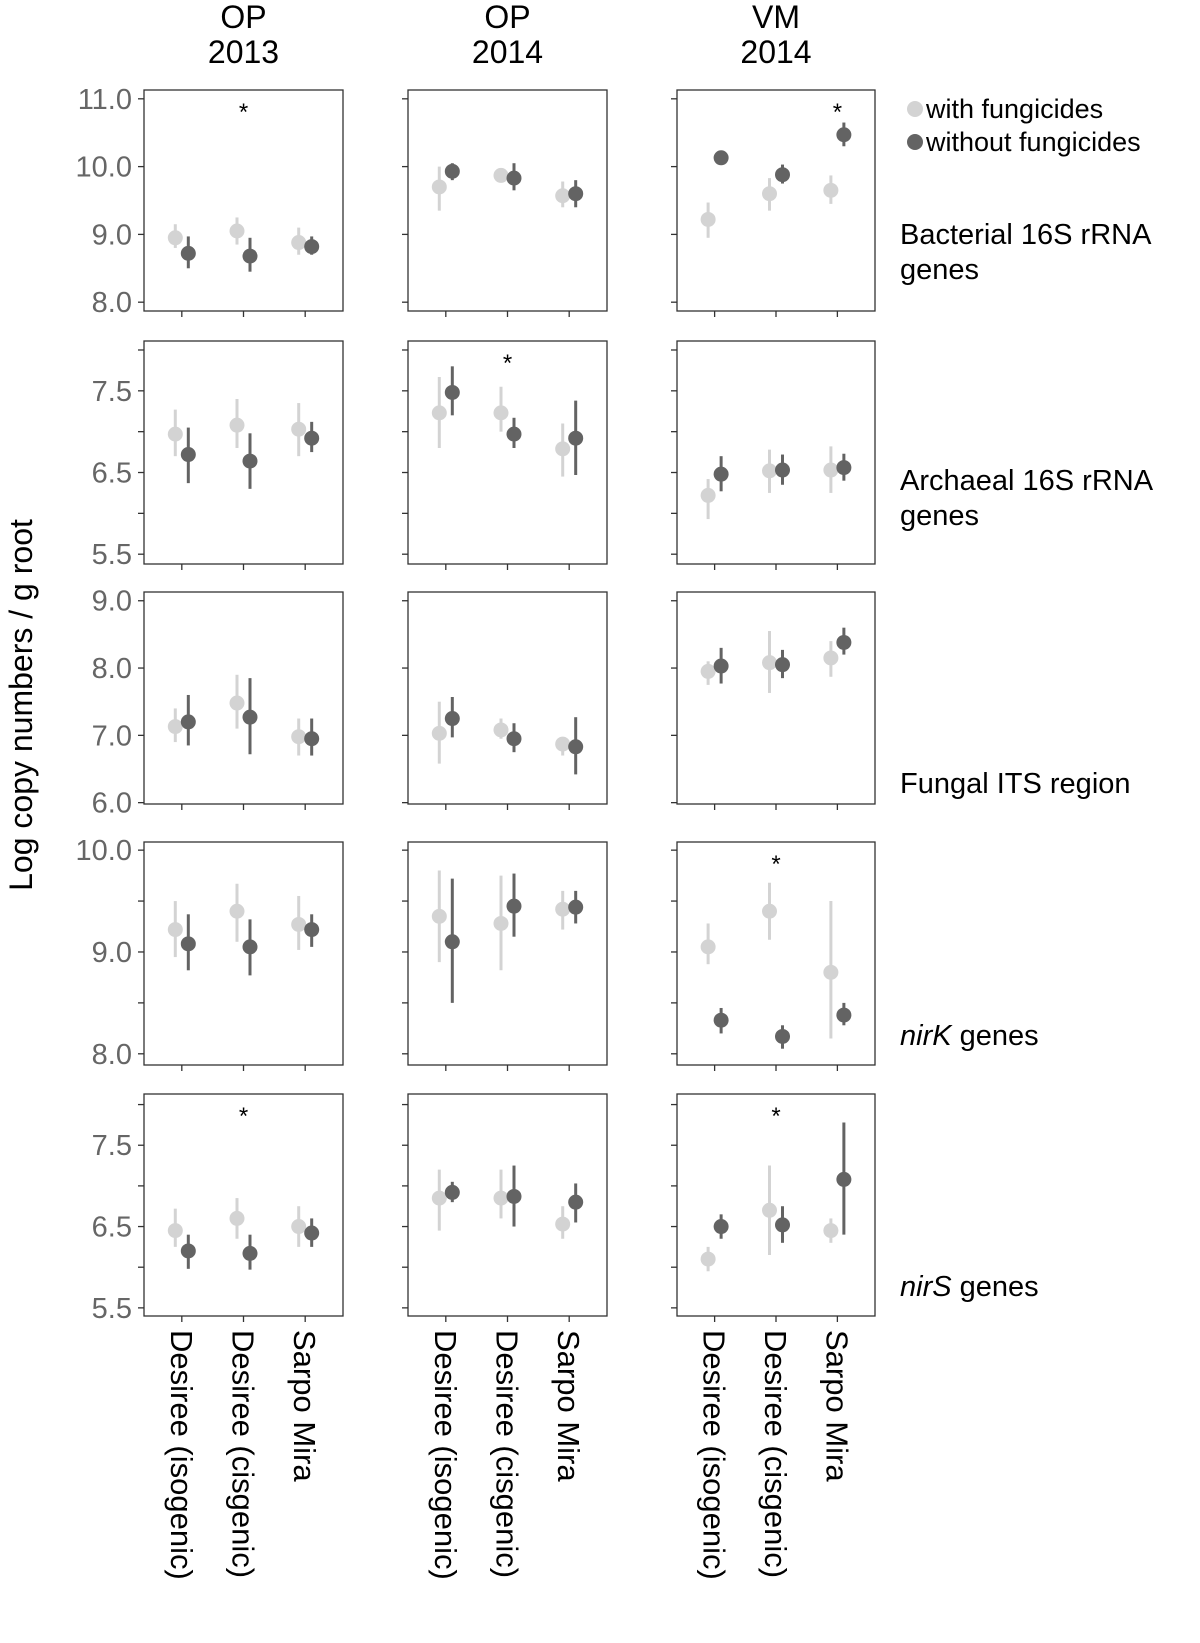  I want to click on panel: 5.5 6.5 7.5, so click(218, 455).